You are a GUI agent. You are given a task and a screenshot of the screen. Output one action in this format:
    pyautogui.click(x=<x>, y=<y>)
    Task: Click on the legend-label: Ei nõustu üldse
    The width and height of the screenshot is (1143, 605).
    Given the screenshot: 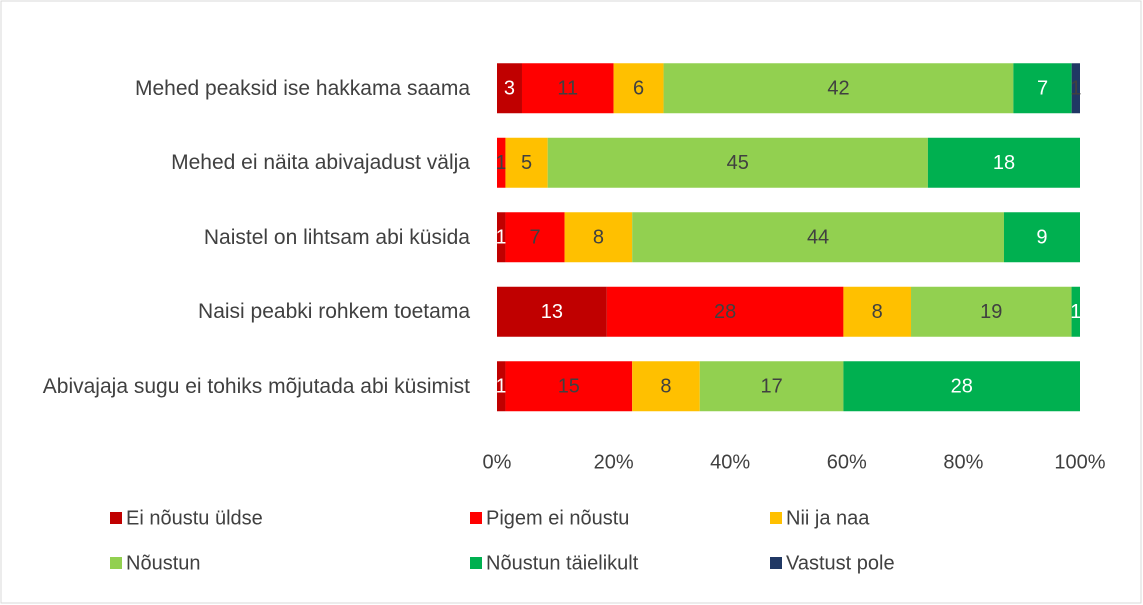 What is the action you would take?
    pyautogui.click(x=194, y=518)
    